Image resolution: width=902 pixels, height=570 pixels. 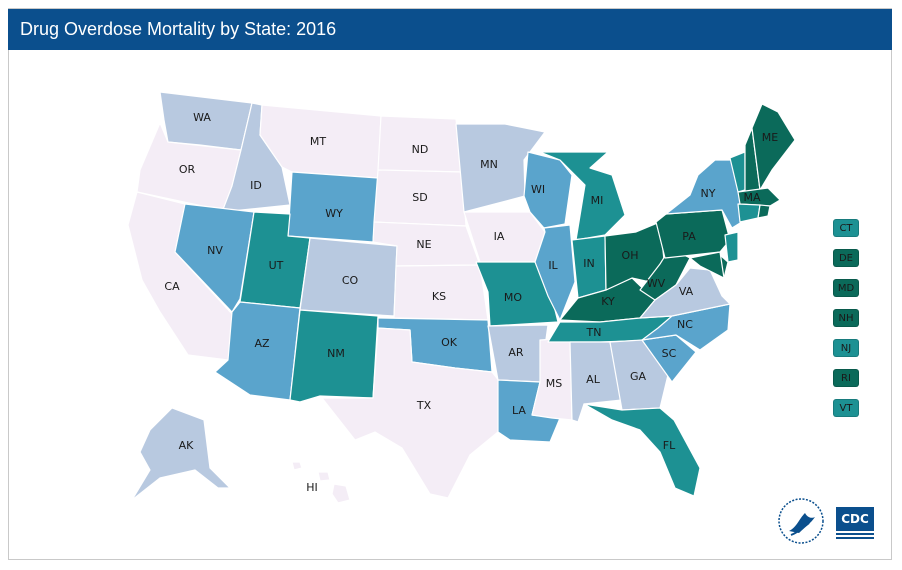 I want to click on hhs-logo, so click(x=801, y=521).